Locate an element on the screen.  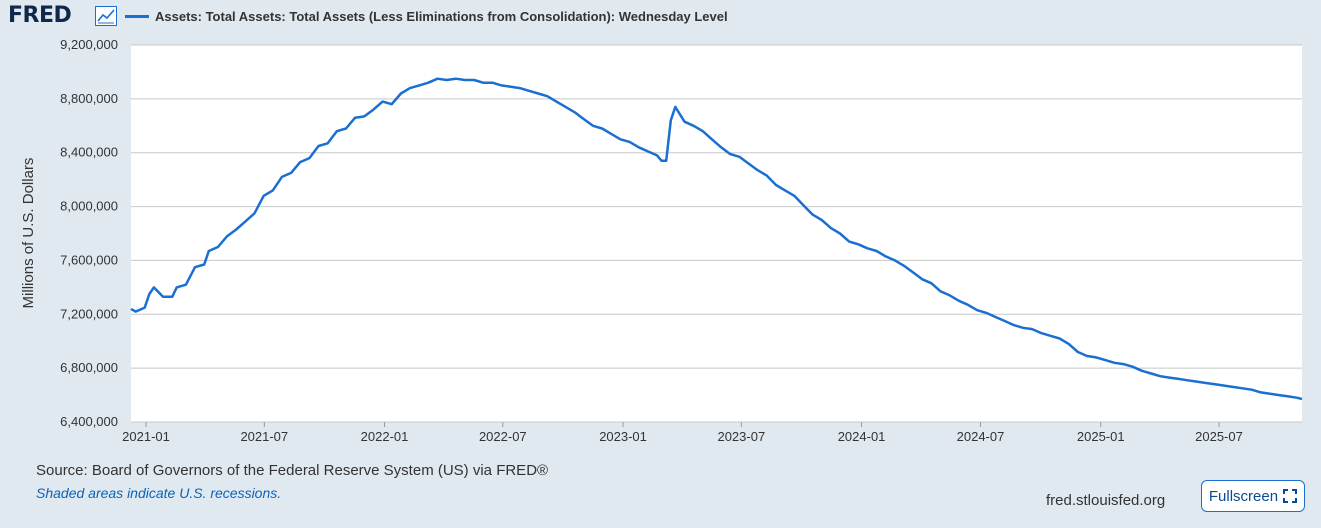
y-tick-label: 6,400,000 is located at coordinates (89, 421).